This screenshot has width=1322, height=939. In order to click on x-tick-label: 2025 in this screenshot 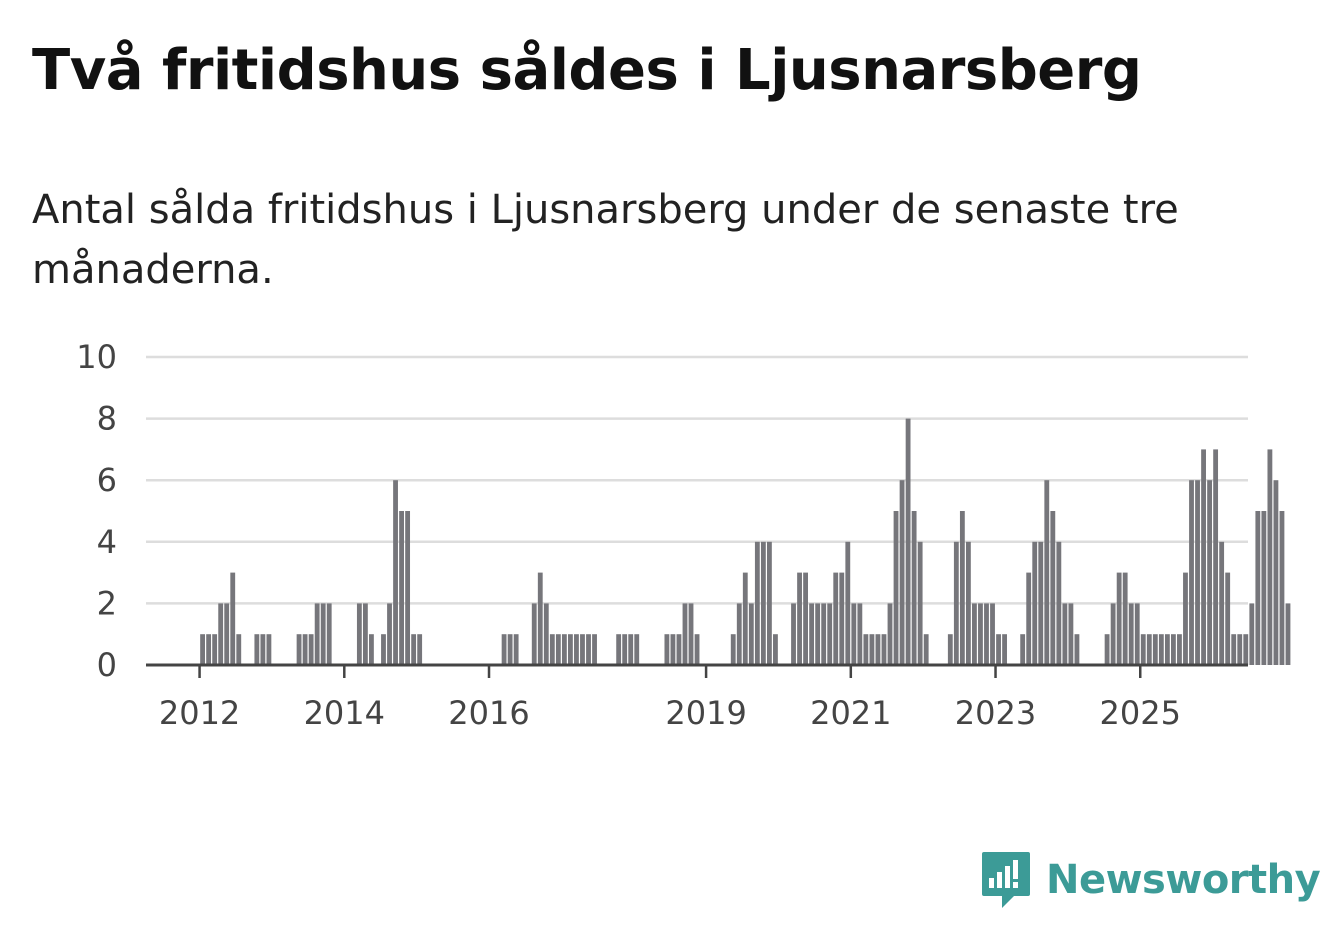, I will do `click(1140, 713)`.